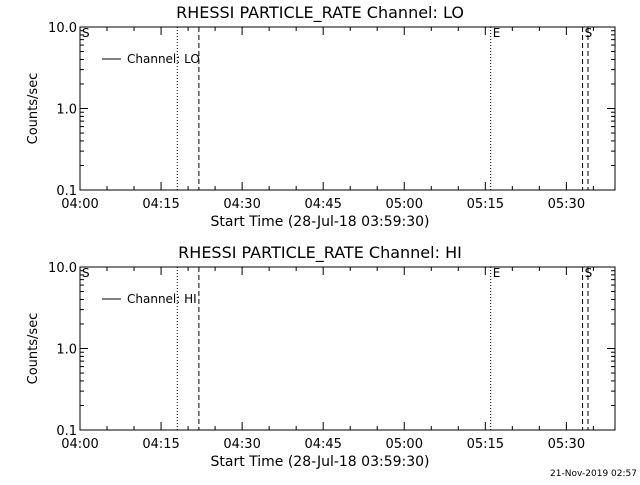 The image size is (640, 485). What do you see at coordinates (320, 253) in the screenshot?
I see `chart-title: RHESSI PARTICLE_RATE Channel: HI` at bounding box center [320, 253].